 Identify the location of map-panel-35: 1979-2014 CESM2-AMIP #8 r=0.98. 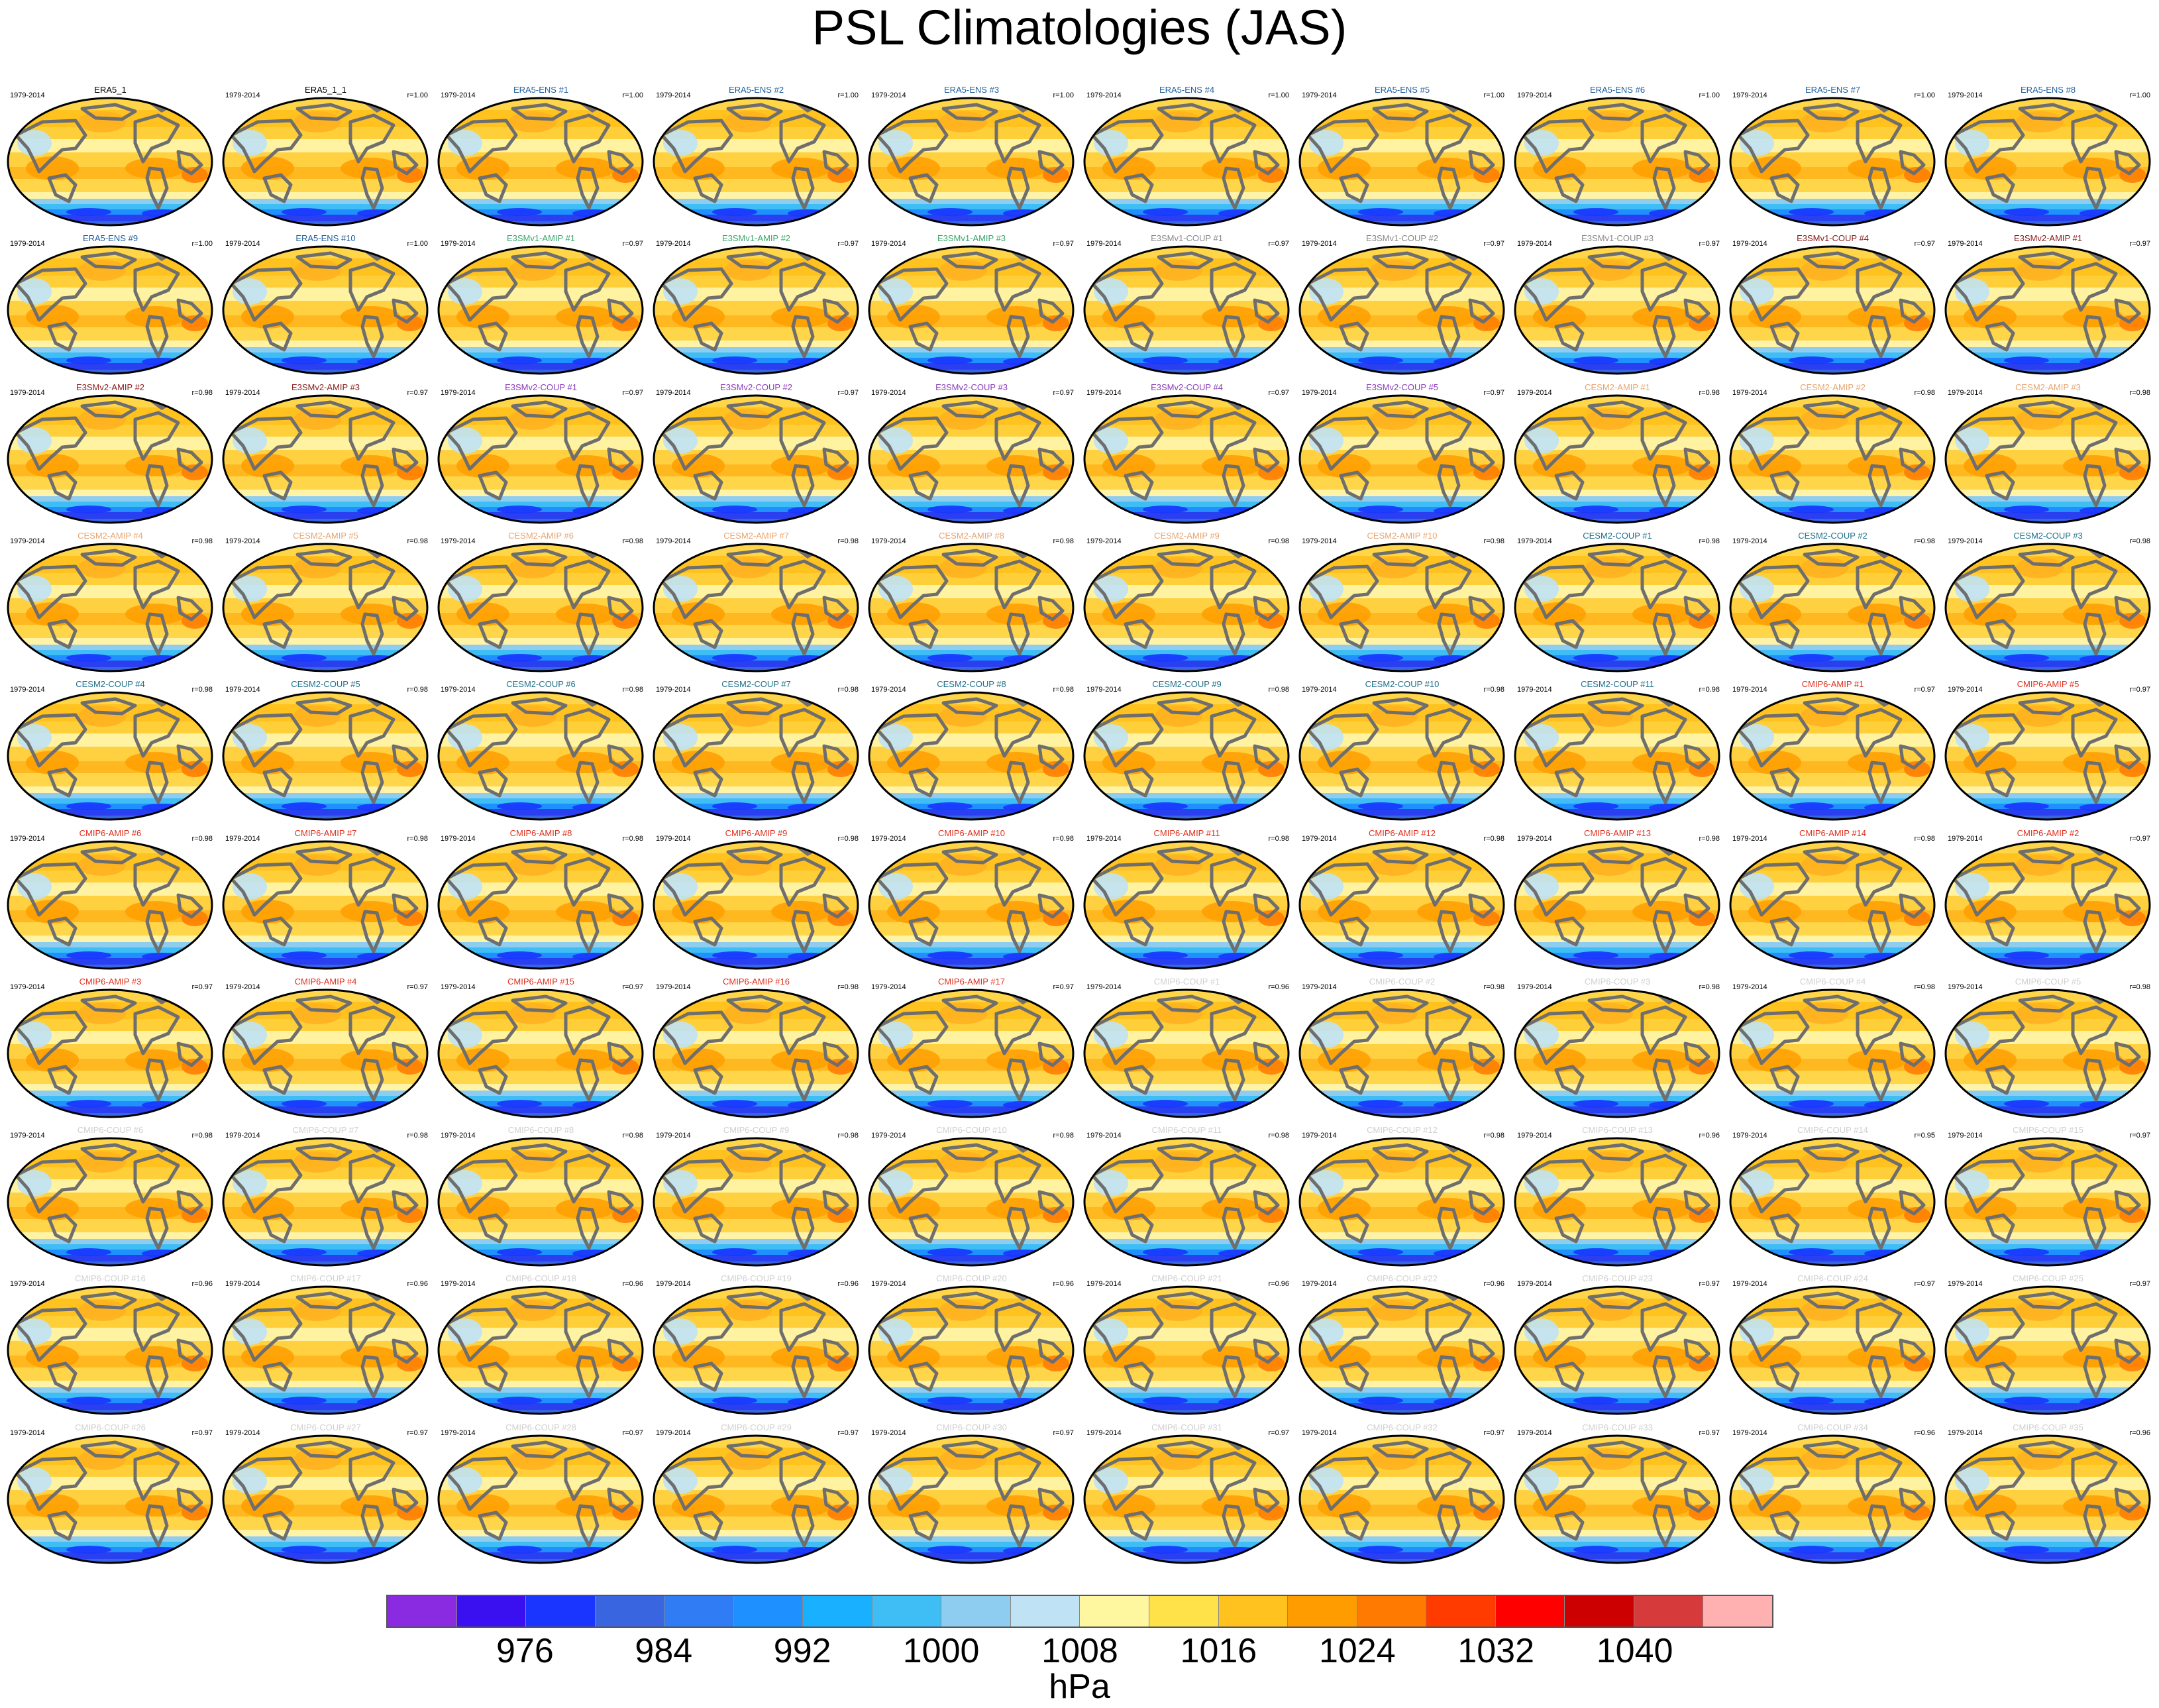
(972, 605).